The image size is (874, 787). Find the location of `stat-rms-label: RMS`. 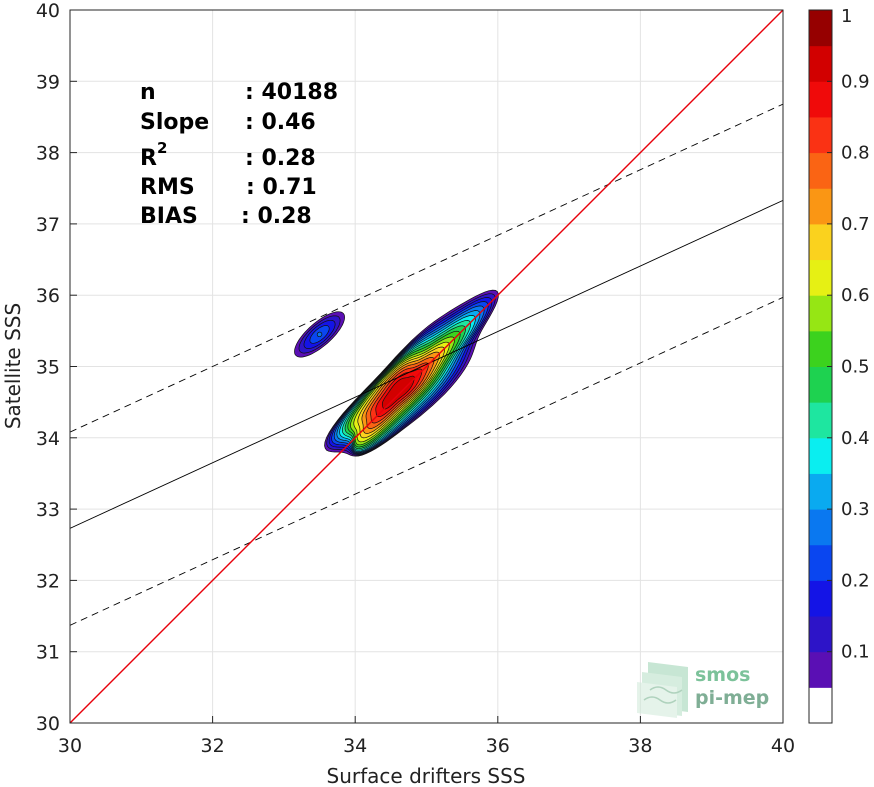

stat-rms-label: RMS is located at coordinates (167, 187).